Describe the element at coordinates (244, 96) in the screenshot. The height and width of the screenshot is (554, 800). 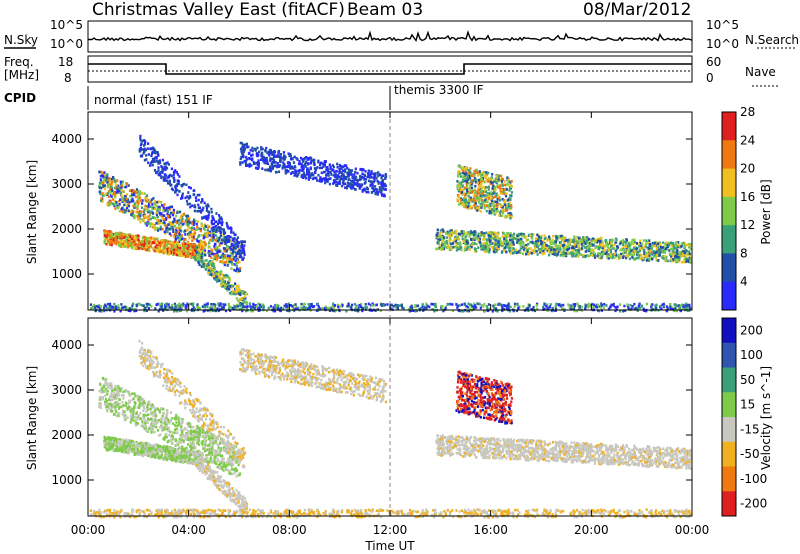
I see `cpid-panel: CPID normal (fast) 151 IF themis 3300 IF` at that location.